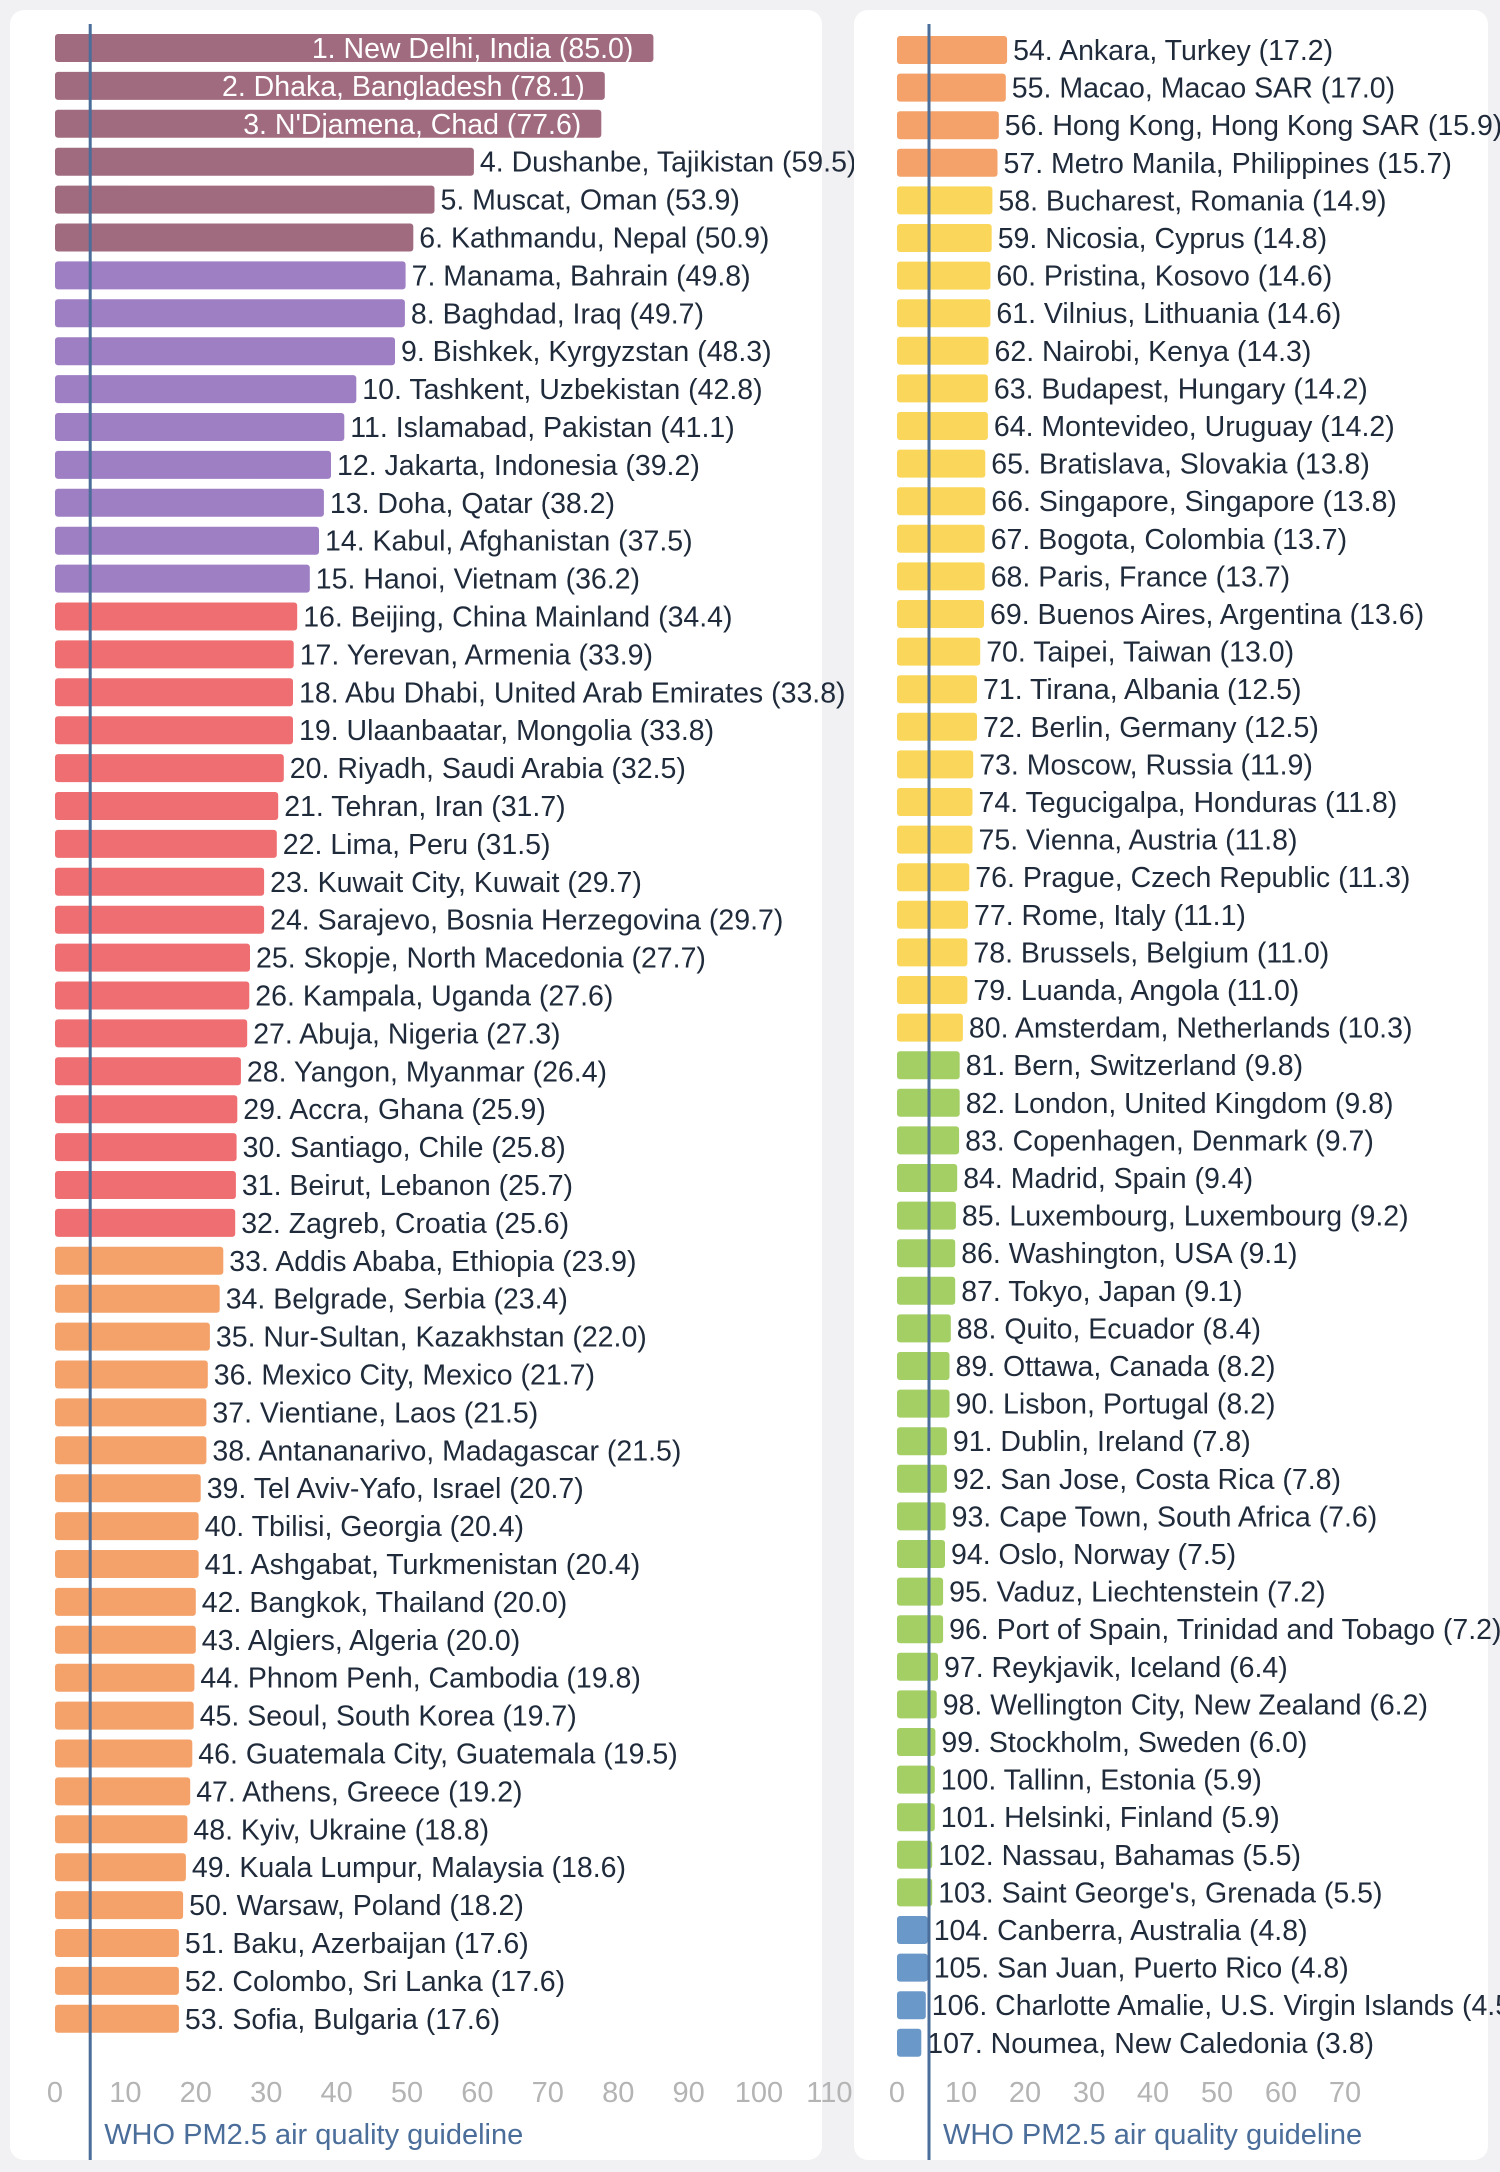  Describe the element at coordinates (1181, 389) in the screenshot. I see `bar-label: 63. Budapest, Hungary (14.2)` at that location.